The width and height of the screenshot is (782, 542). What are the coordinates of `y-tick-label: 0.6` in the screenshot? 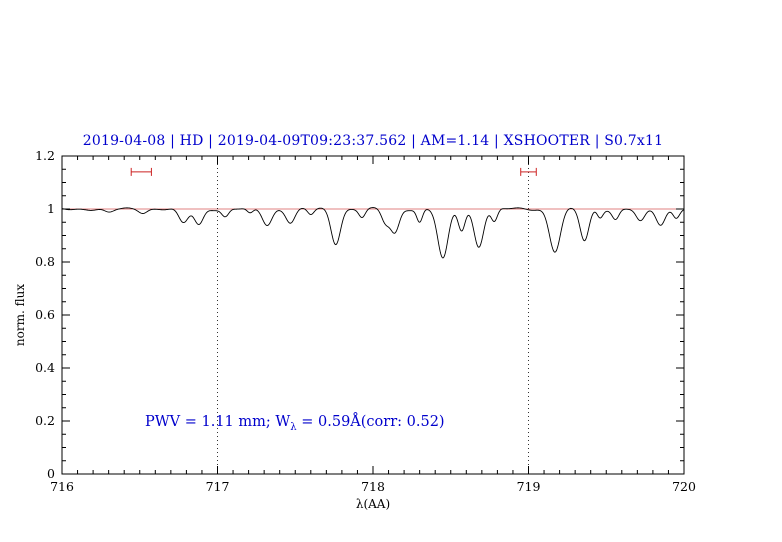 It's located at (45, 314).